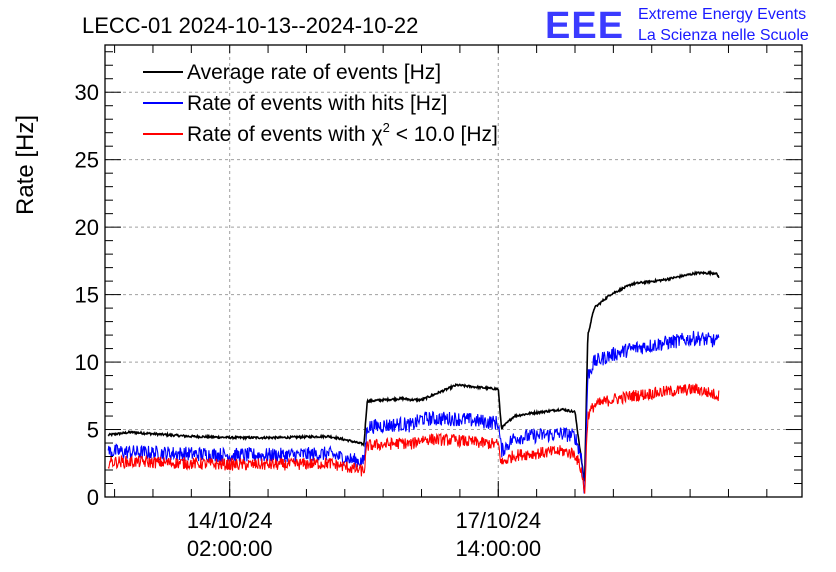 Image resolution: width=836 pixels, height=572 pixels. I want to click on eee-logo-line1: Extreme Energy Events, so click(722, 14).